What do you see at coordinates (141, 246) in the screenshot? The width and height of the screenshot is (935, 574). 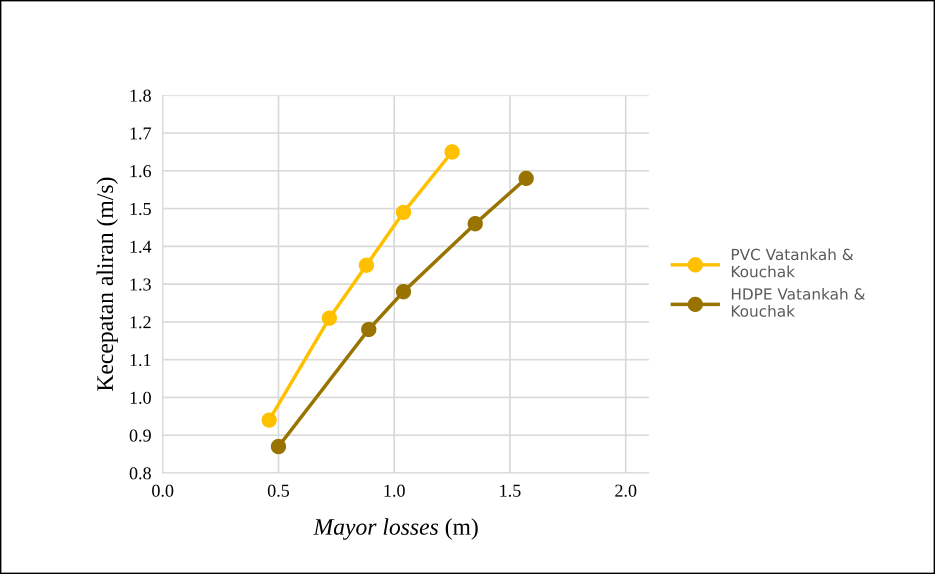 I see `y-tick-label: 1.4` at bounding box center [141, 246].